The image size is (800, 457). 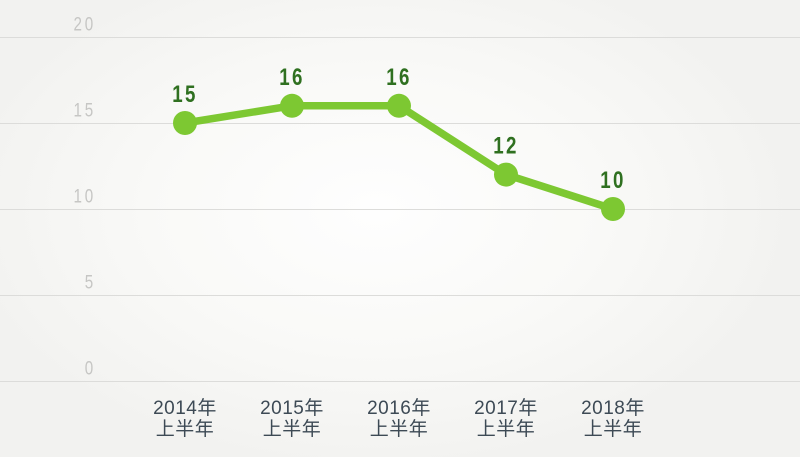 I want to click on x-axis-label-line1: 2018年, so click(x=613, y=408).